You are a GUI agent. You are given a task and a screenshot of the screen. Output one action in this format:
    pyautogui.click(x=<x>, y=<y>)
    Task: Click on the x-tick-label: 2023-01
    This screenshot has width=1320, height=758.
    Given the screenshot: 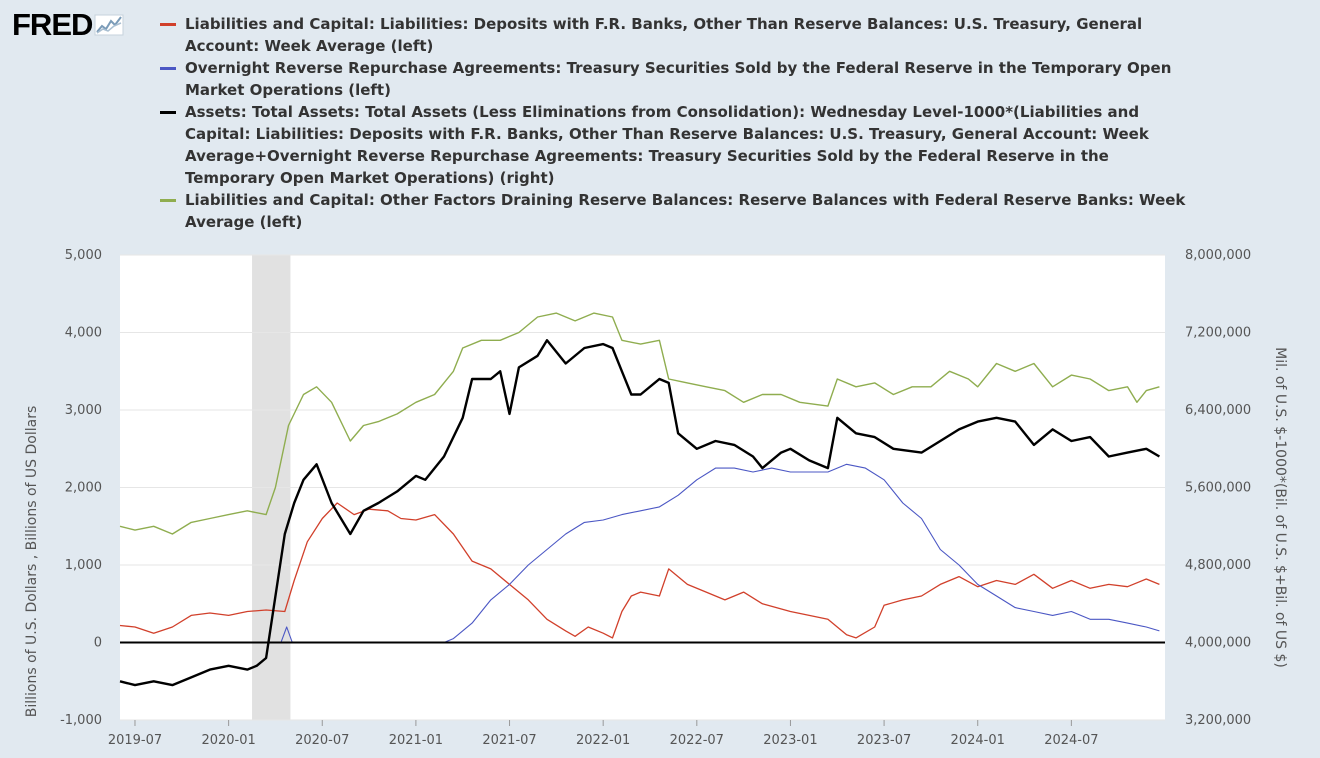 What is the action you would take?
    pyautogui.click(x=790, y=740)
    